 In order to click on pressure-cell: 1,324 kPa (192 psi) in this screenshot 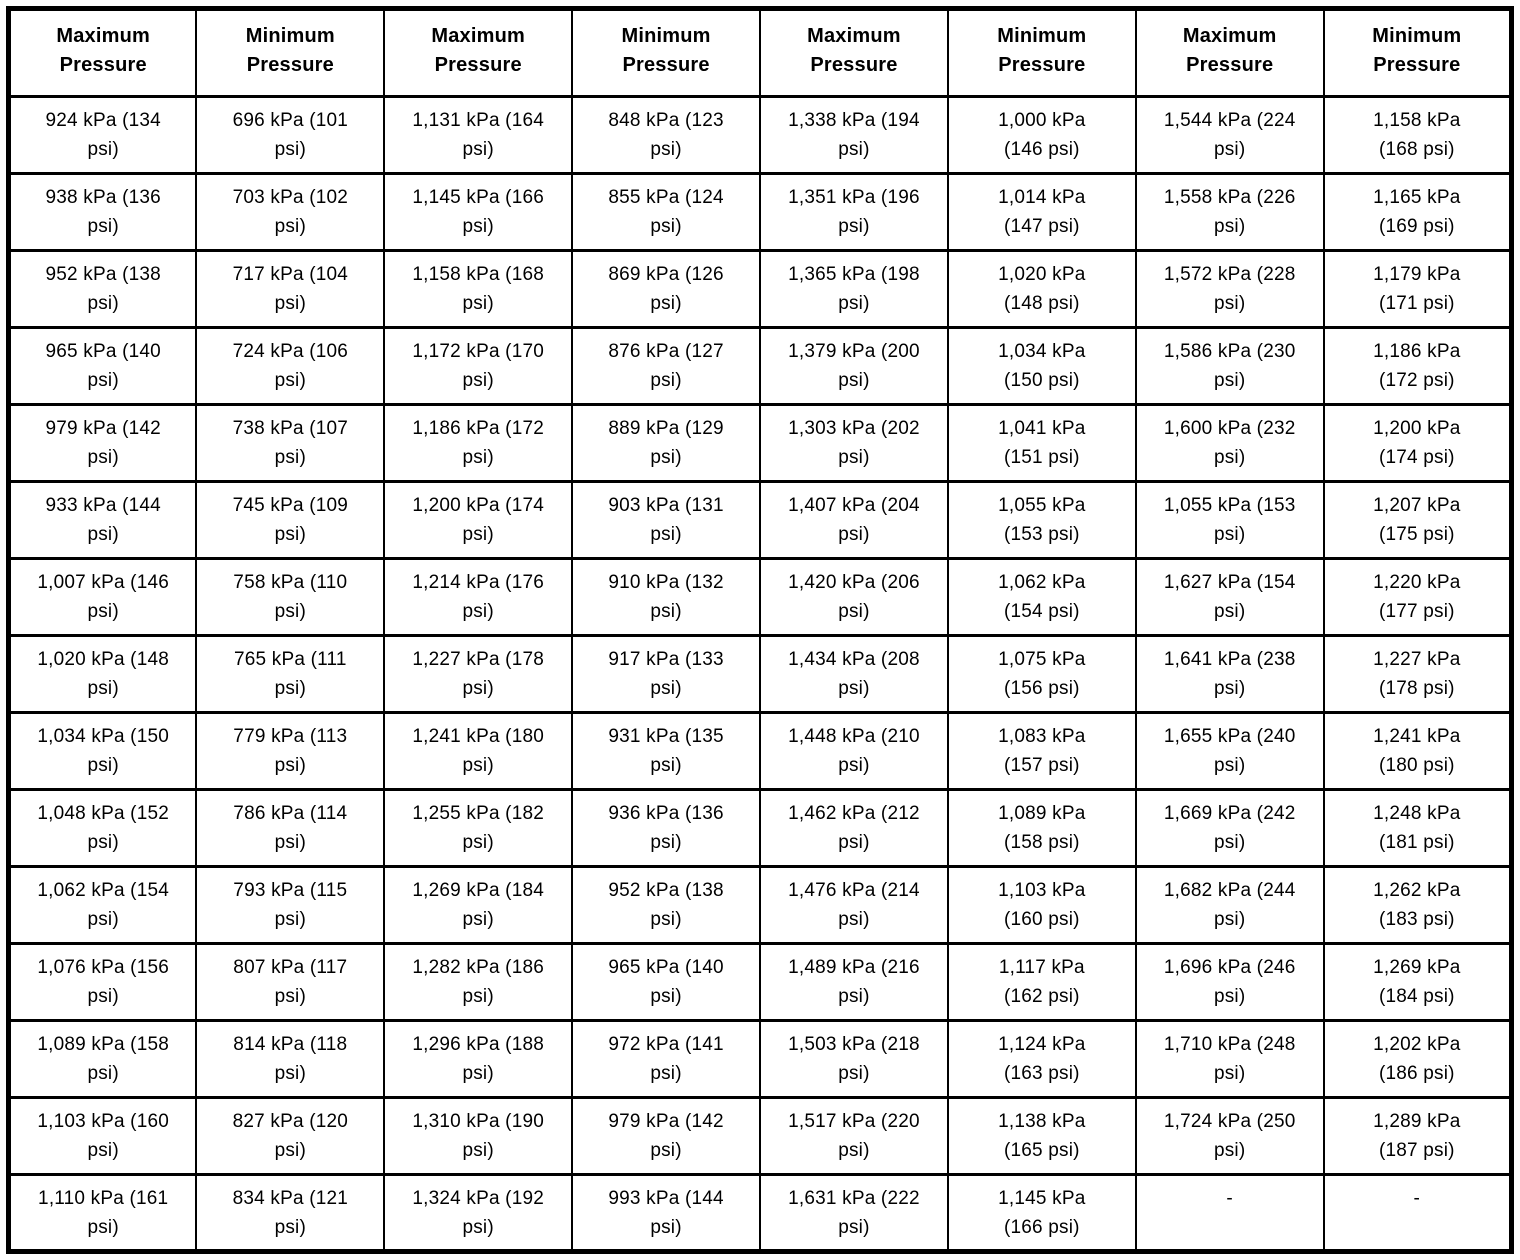, I will do `click(478, 1213)`.